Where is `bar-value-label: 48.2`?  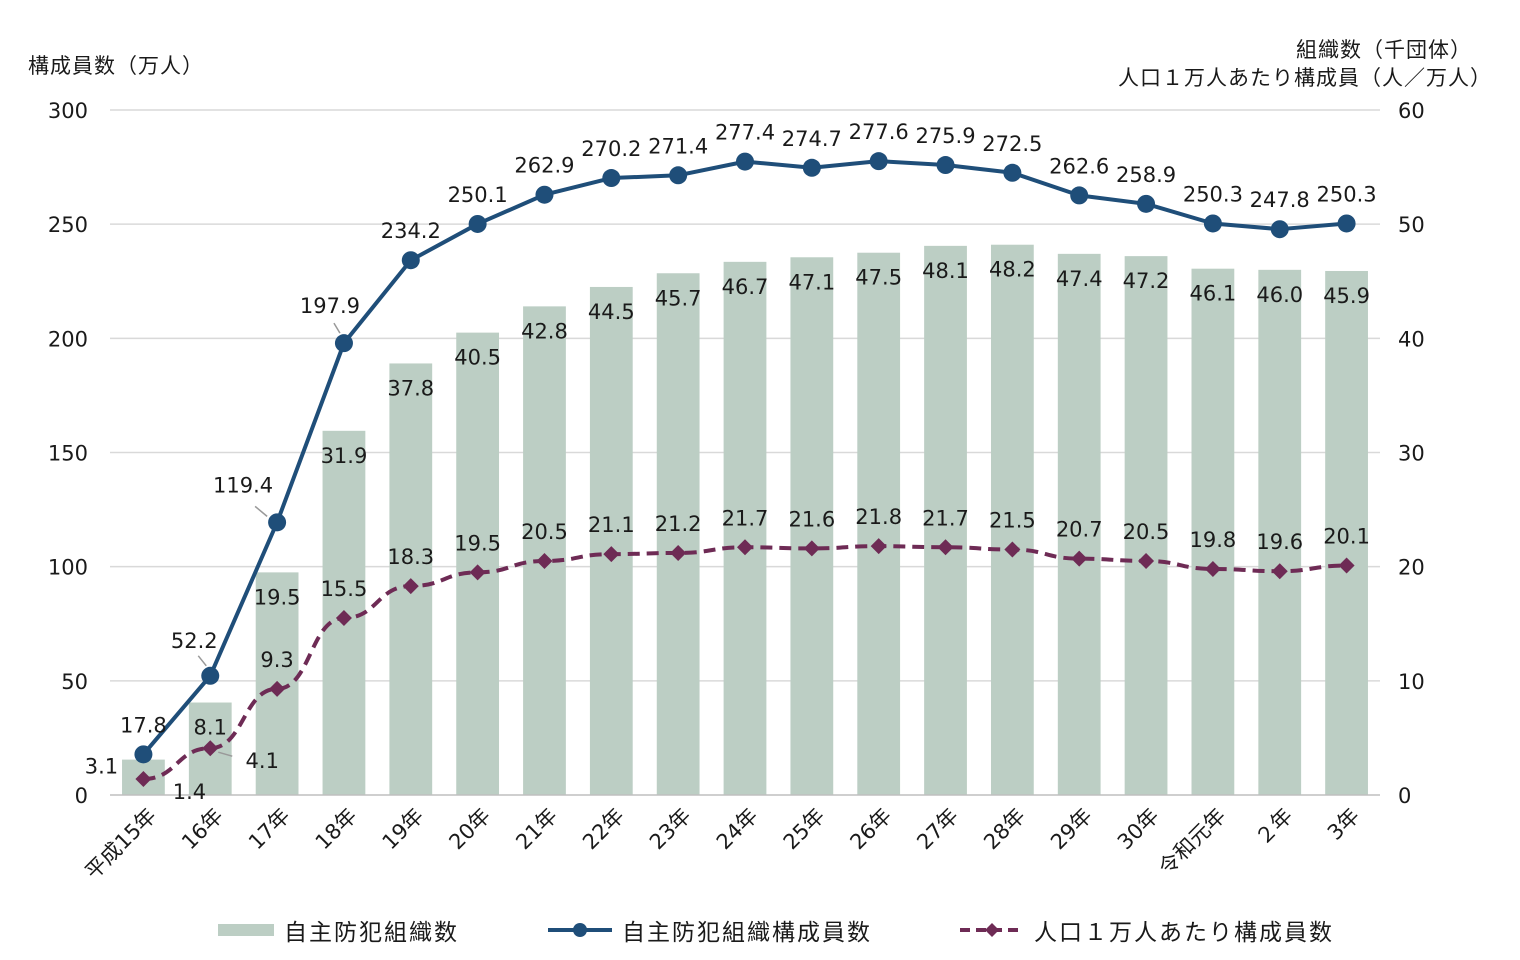 bar-value-label: 48.2 is located at coordinates (1012, 270).